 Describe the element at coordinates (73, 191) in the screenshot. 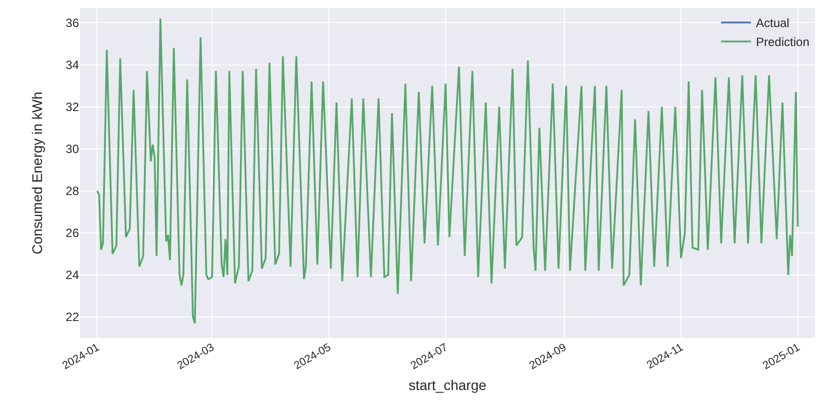

I see `y-tick-label: 28` at that location.